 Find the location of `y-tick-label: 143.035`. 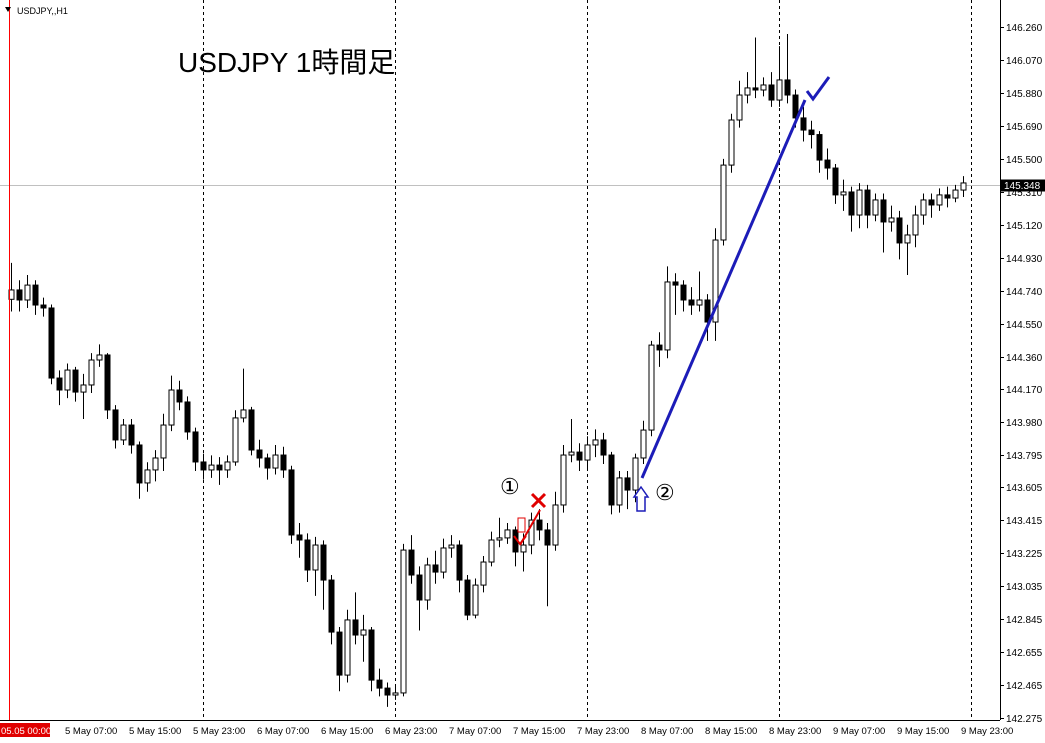

y-tick-label: 143.035 is located at coordinates (1024, 587).